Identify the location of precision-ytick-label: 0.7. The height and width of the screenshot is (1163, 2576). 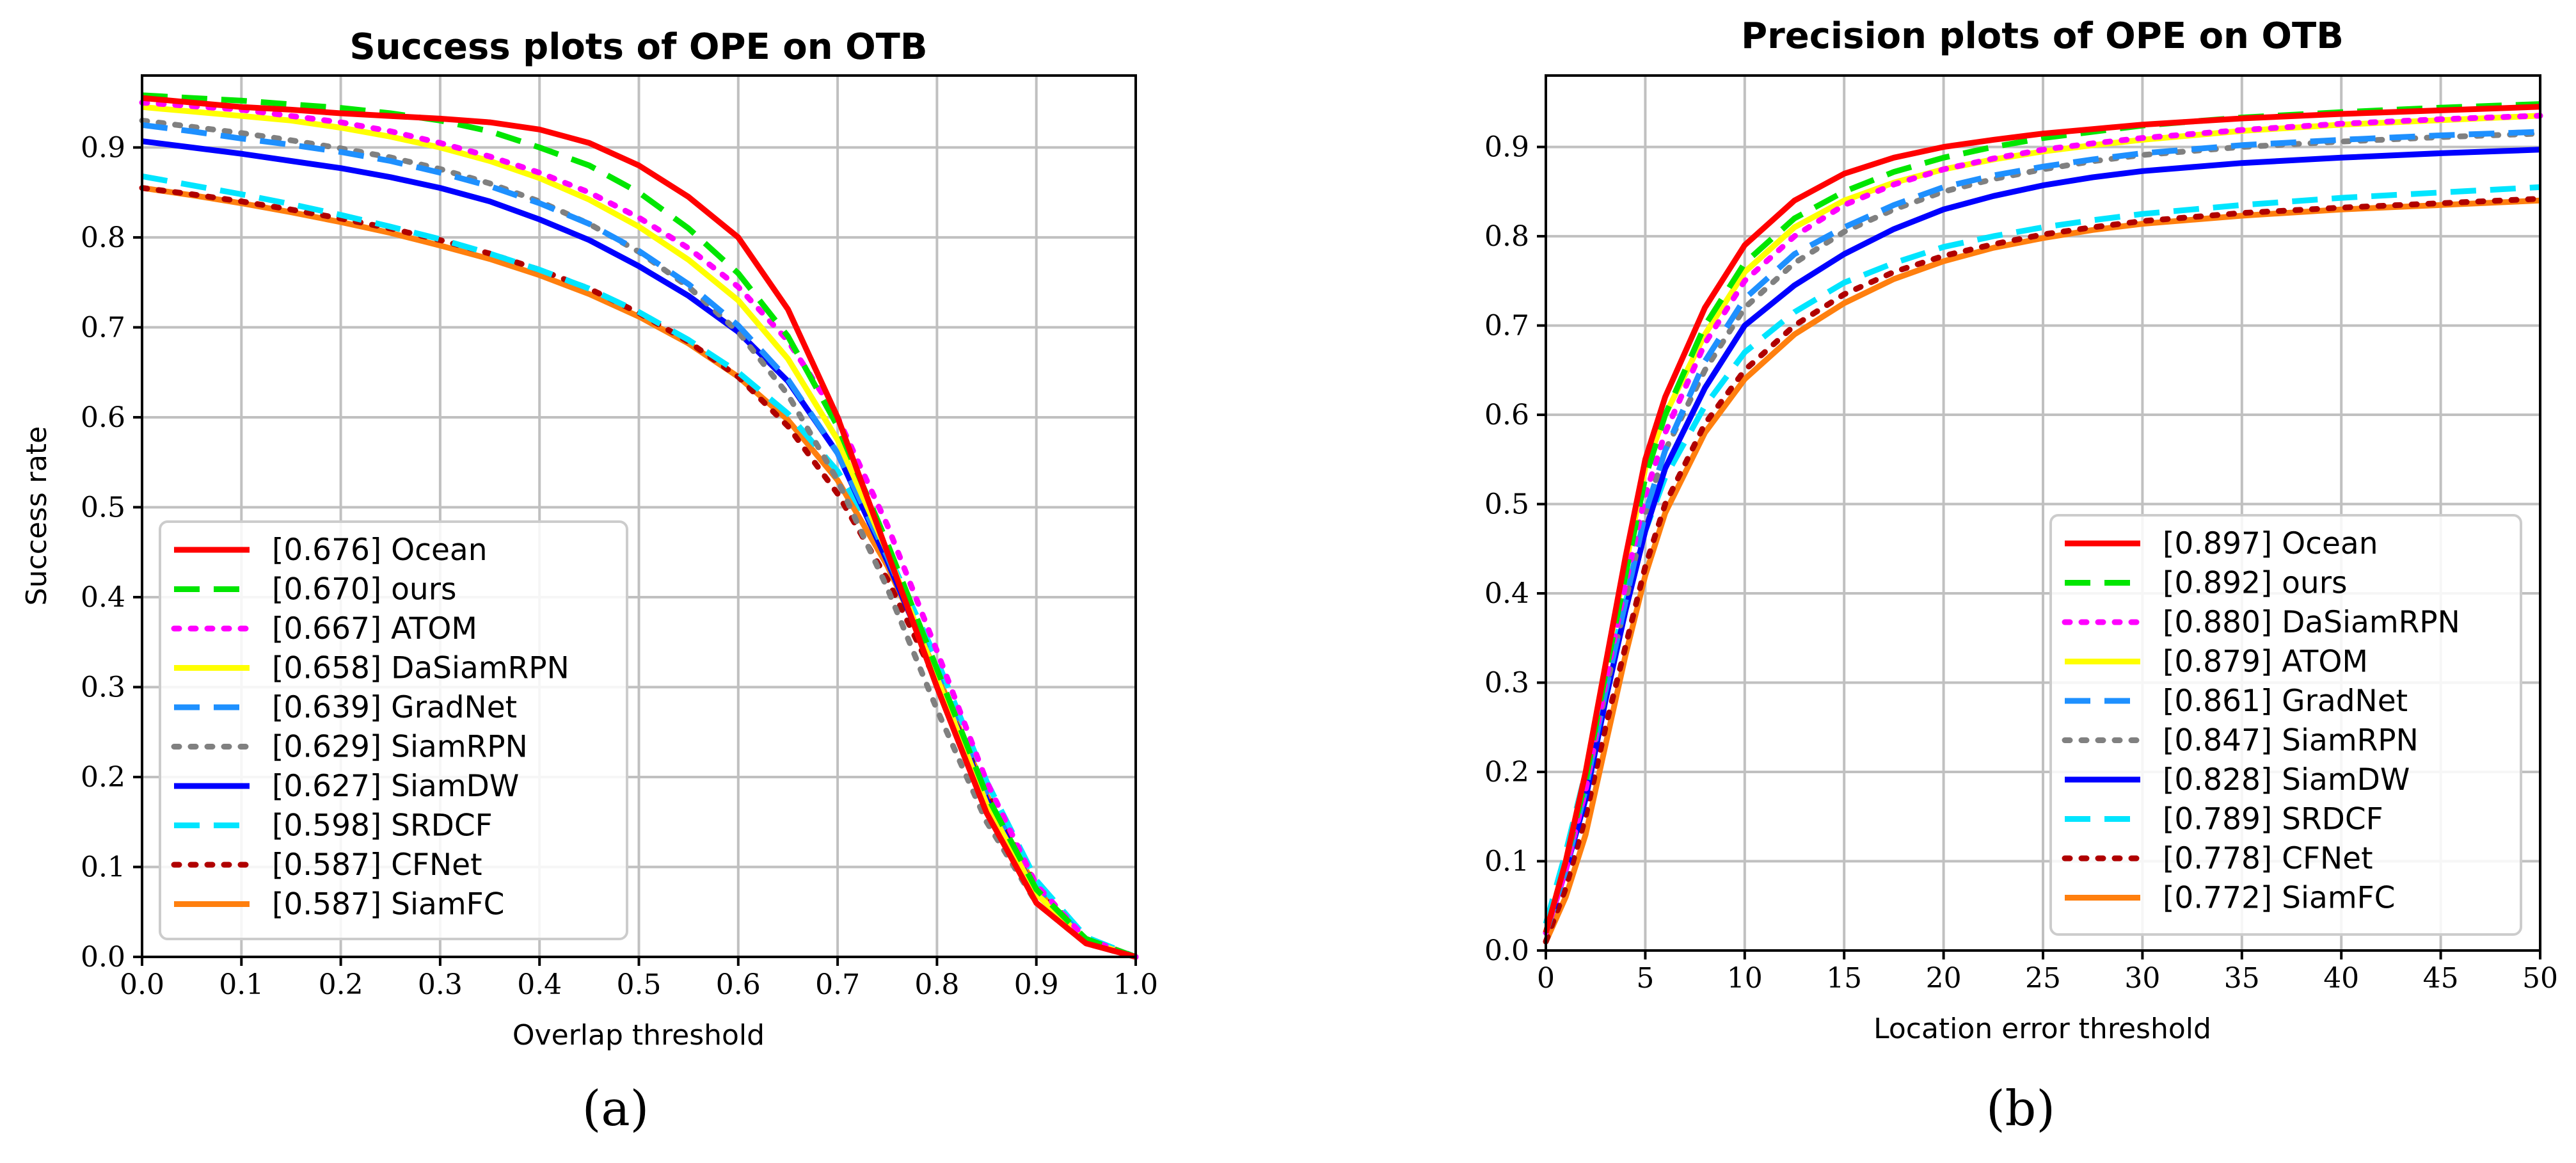
(1507, 326).